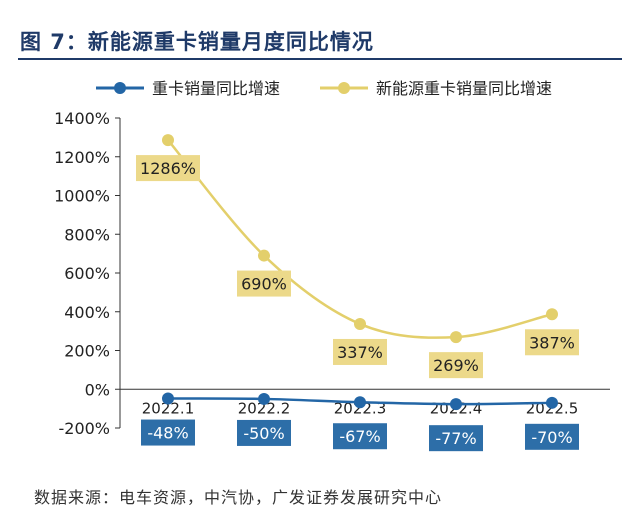  What do you see at coordinates (87, 312) in the screenshot?
I see `y-tick-label: 400%` at bounding box center [87, 312].